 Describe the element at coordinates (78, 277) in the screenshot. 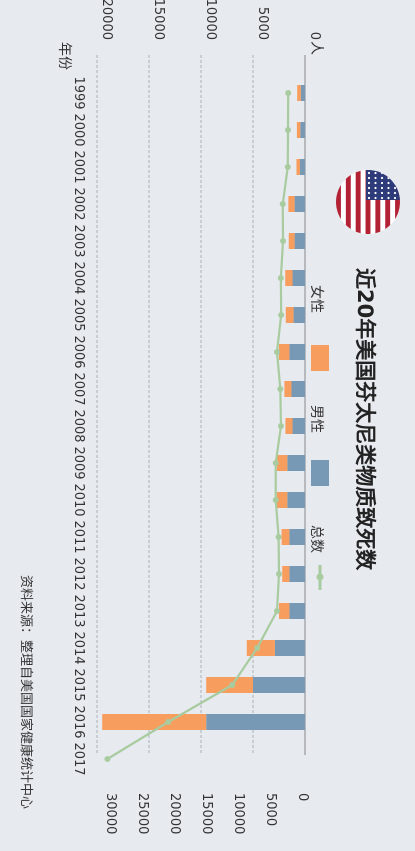

I see `x-tick-label: 2004` at that location.